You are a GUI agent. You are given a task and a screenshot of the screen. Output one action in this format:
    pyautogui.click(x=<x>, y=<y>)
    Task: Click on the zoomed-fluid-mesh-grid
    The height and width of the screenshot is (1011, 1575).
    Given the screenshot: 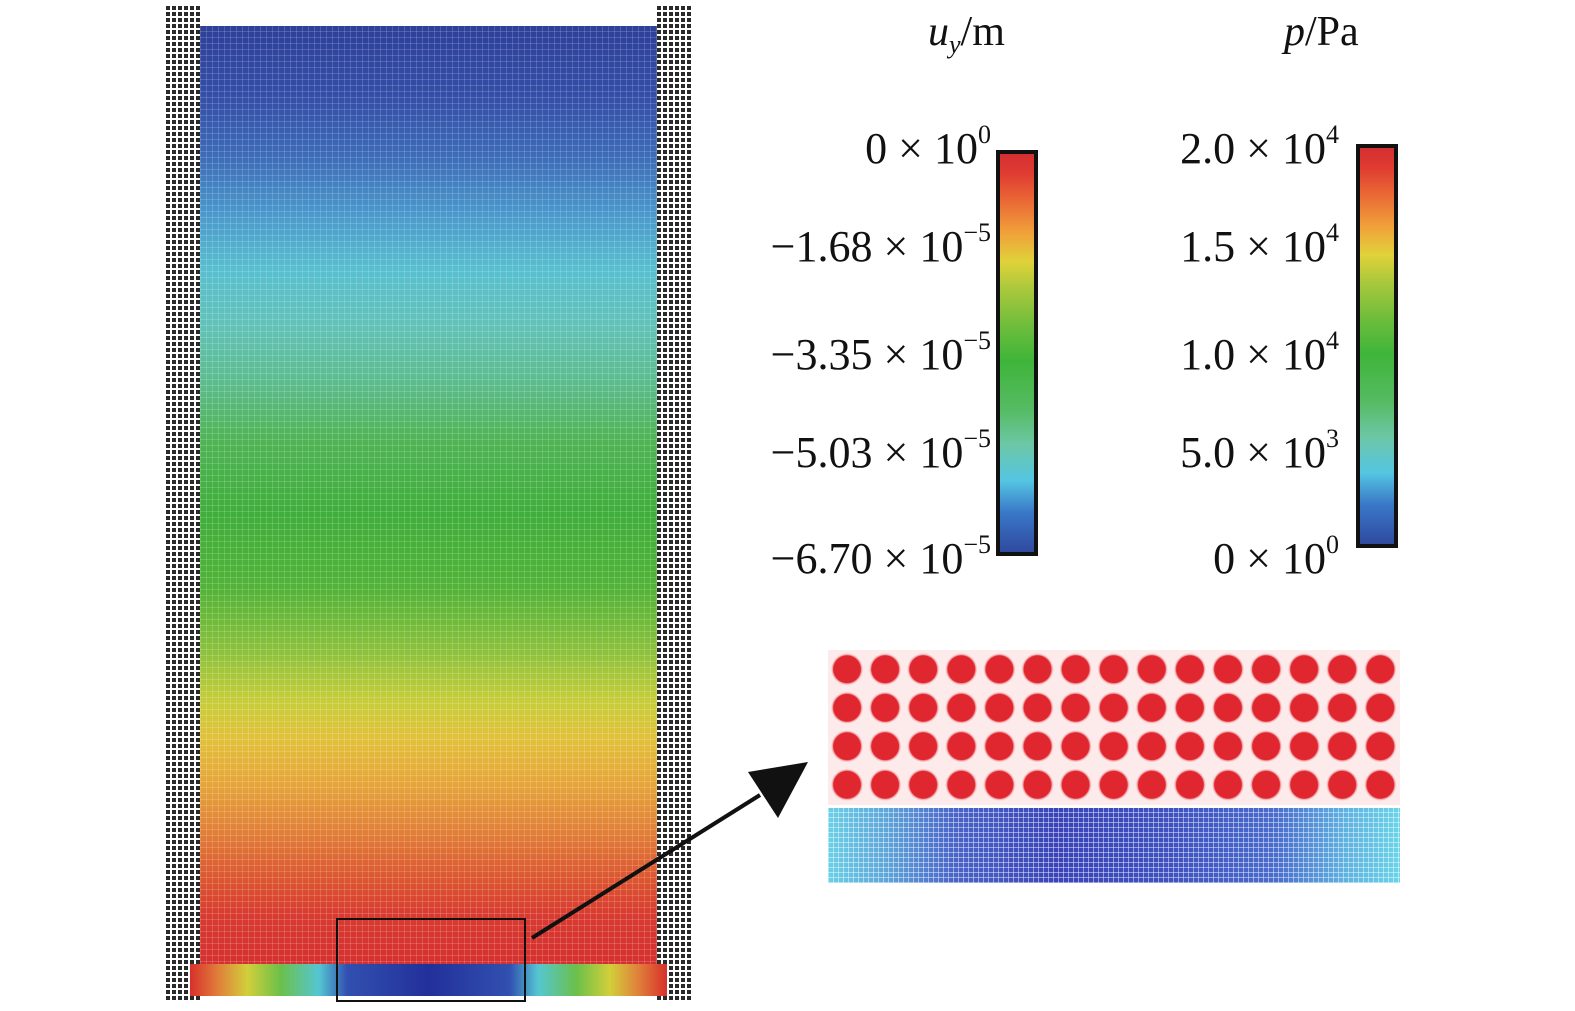 What is the action you would take?
    pyautogui.click(x=1114, y=845)
    